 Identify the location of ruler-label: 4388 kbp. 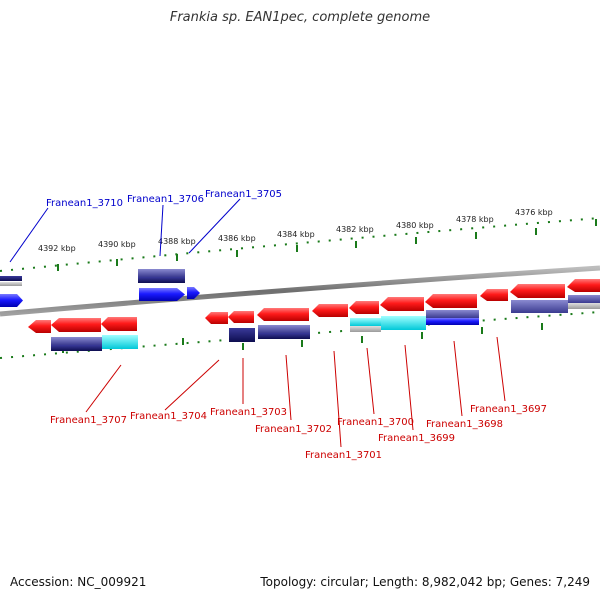
(177, 241).